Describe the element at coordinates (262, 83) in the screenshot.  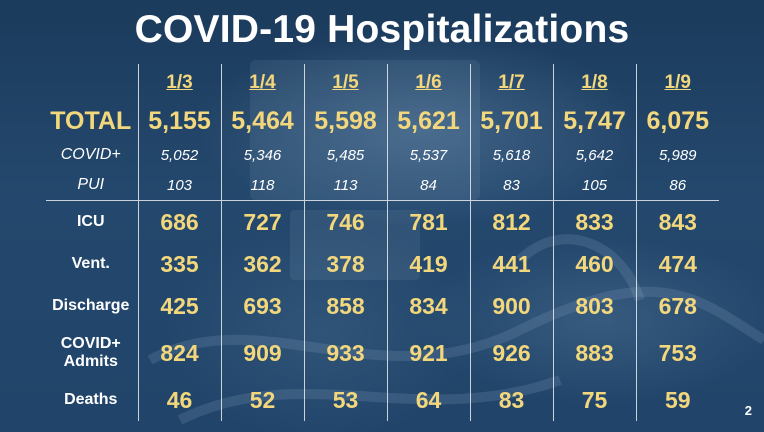
I see `column-header: 1/4` at that location.